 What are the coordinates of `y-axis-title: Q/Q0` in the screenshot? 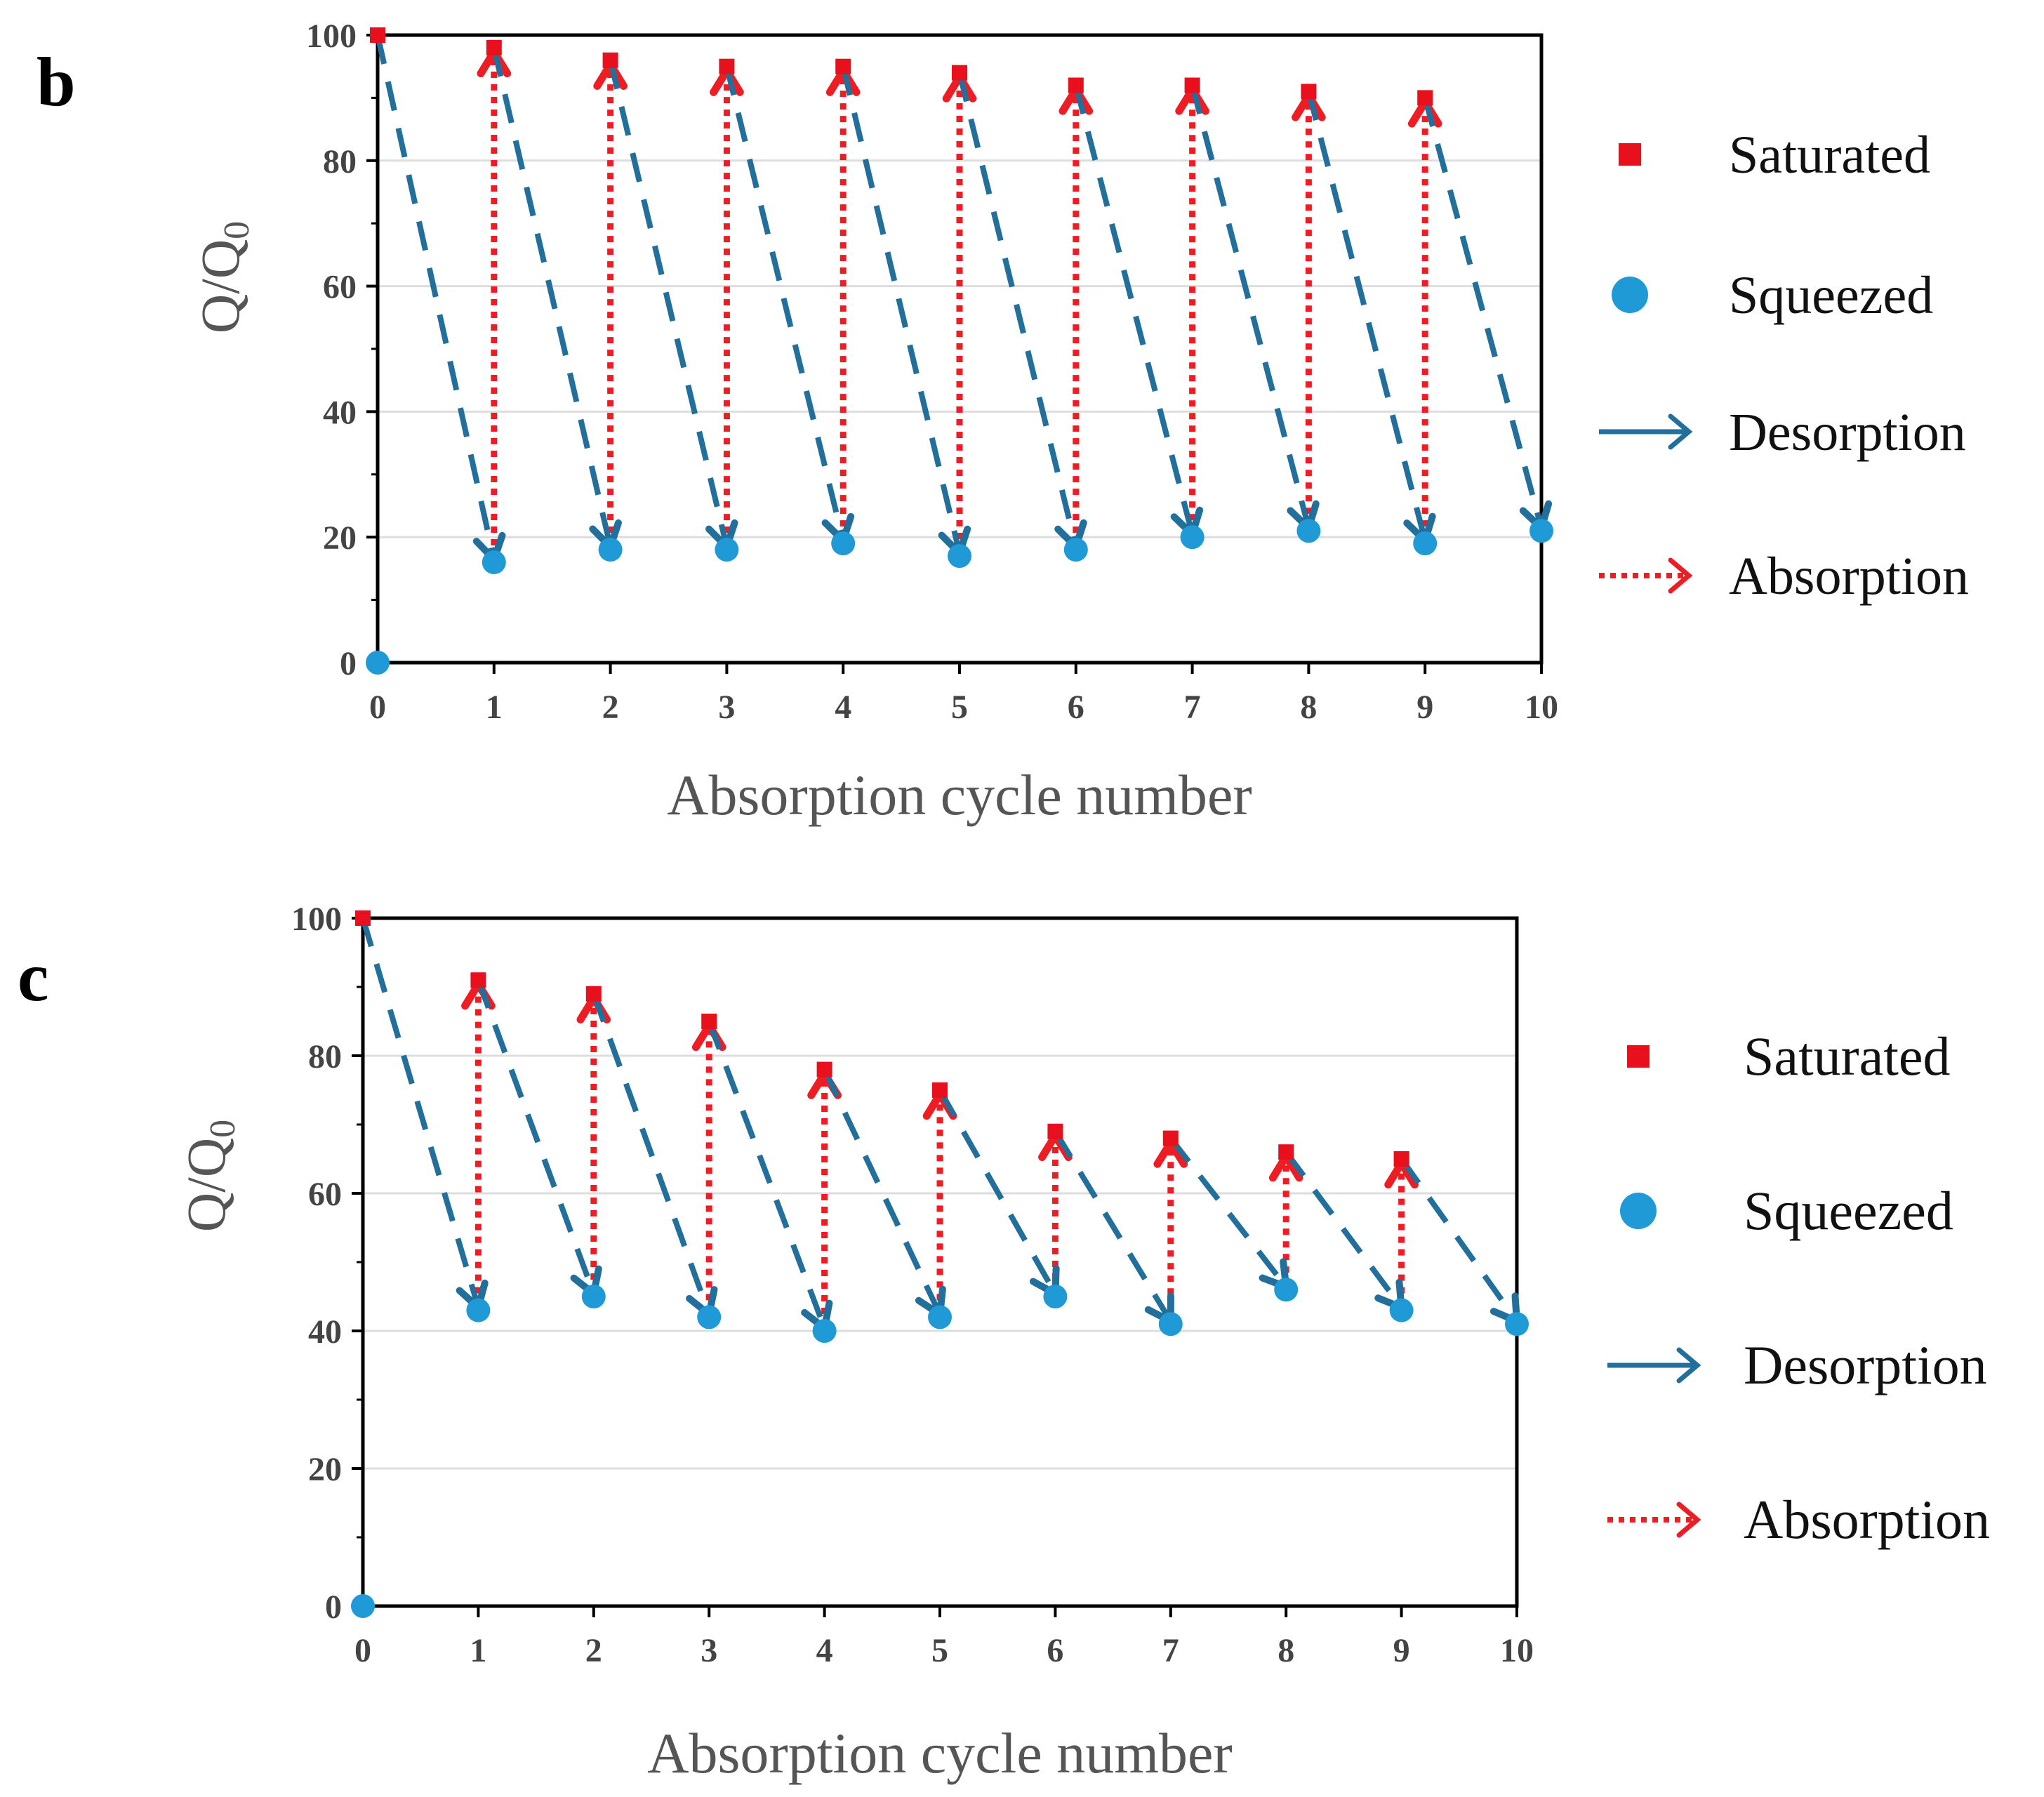 It's located at (209, 1176).